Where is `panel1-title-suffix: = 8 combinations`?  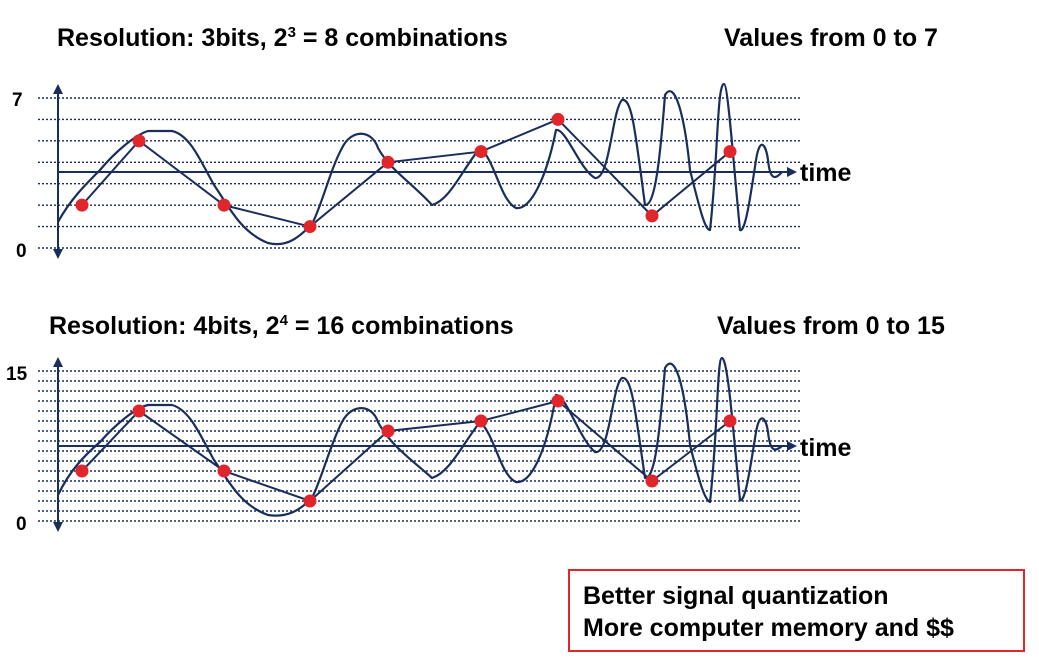 panel1-title-suffix: = 8 combinations is located at coordinates (401, 38).